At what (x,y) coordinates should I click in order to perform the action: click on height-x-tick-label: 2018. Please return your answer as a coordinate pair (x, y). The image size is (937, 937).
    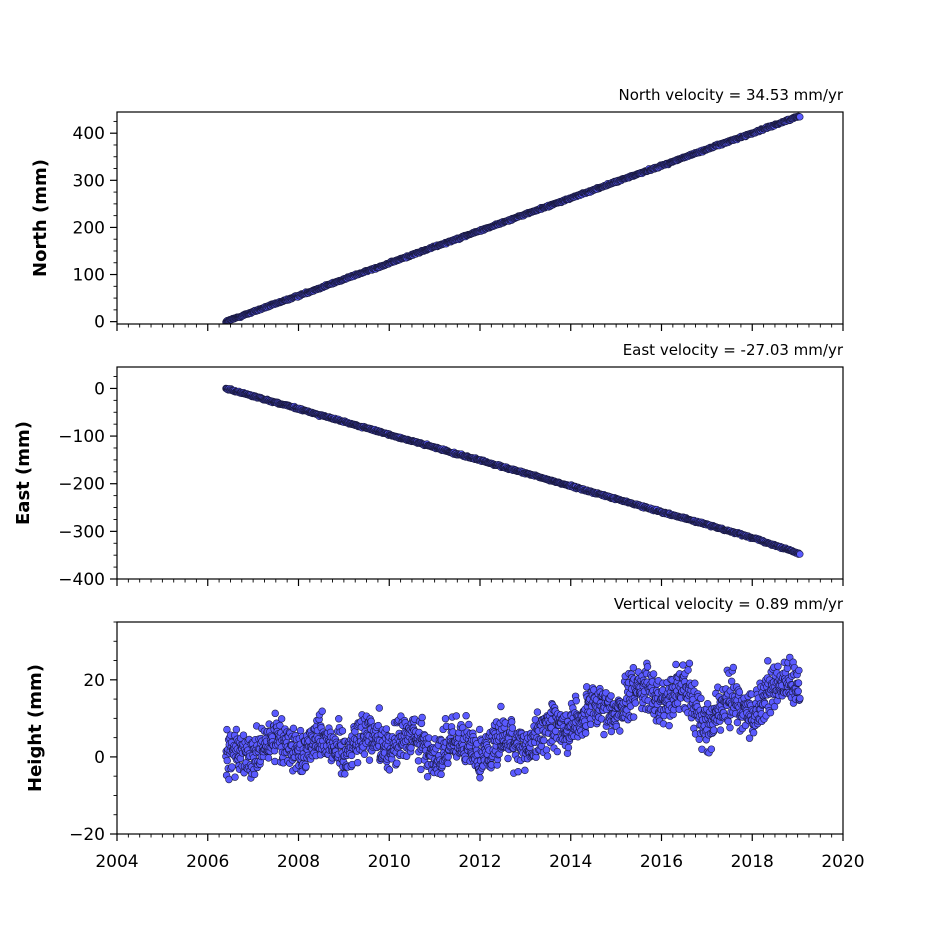
    Looking at the image, I should click on (752, 862).